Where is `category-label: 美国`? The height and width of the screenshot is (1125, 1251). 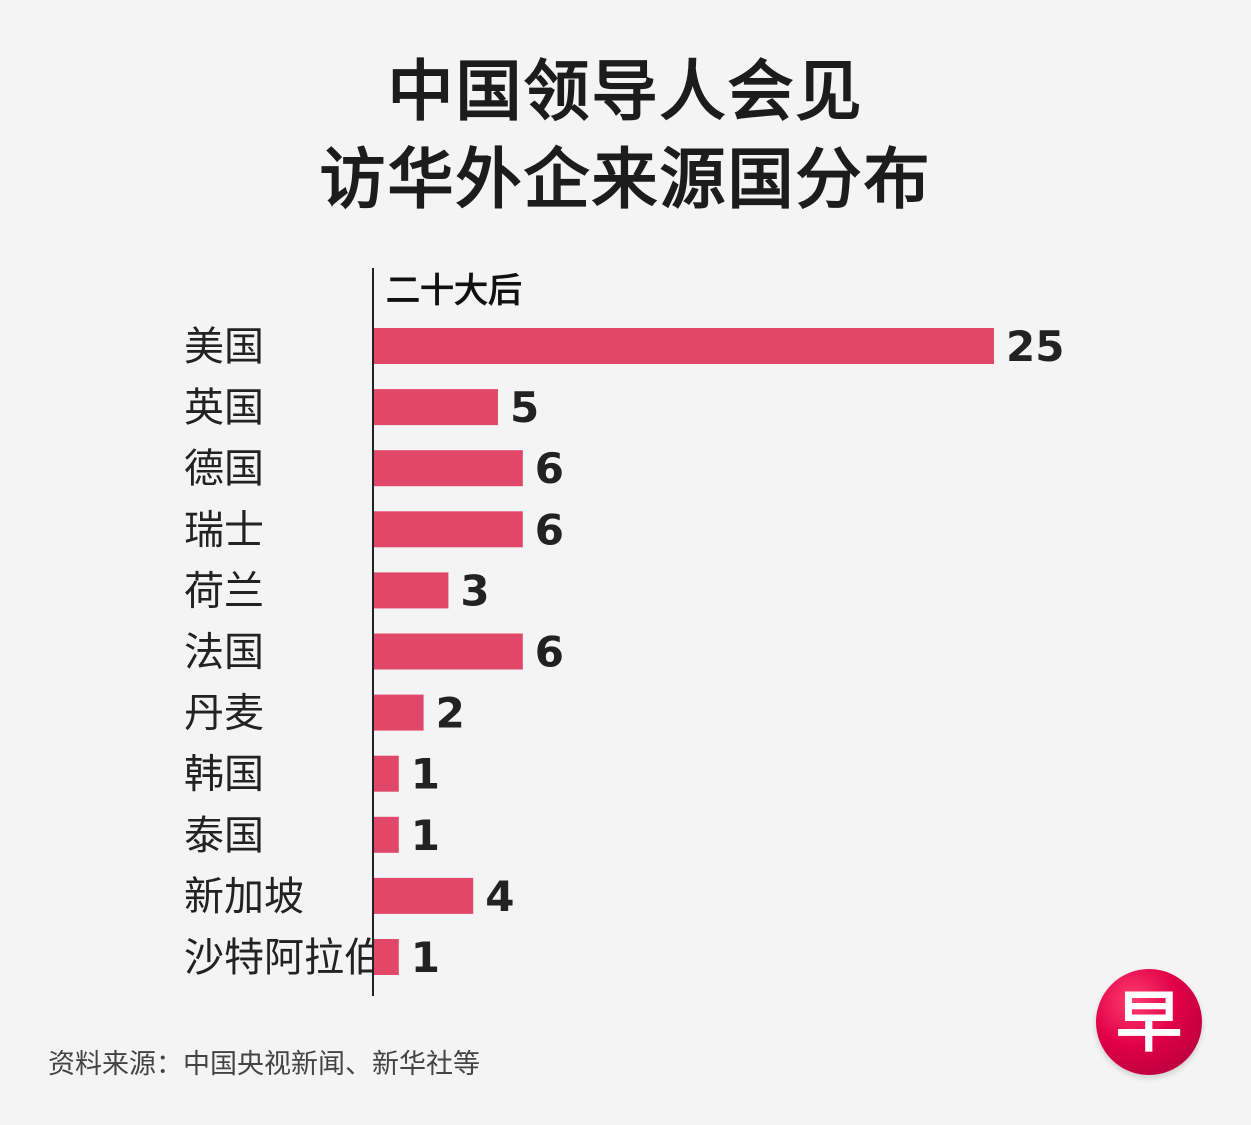 category-label: 美国 is located at coordinates (224, 347).